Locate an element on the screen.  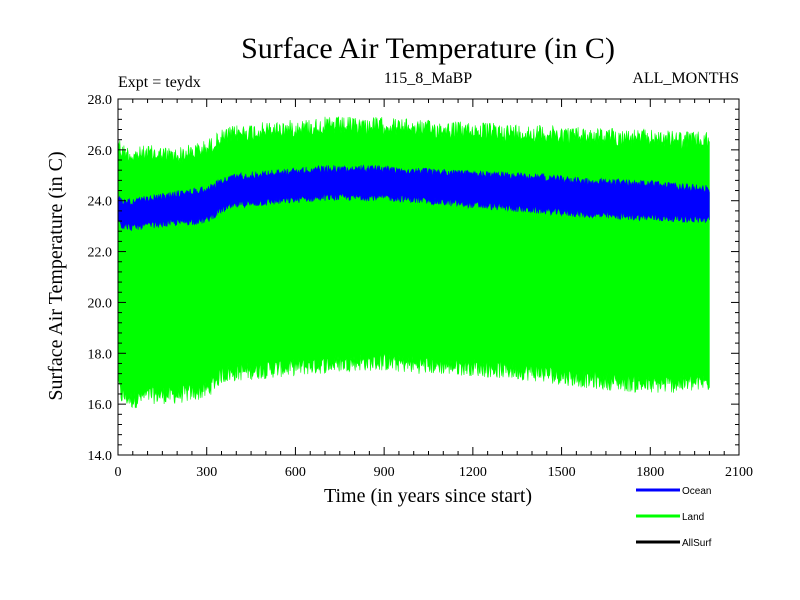
x-tick-label: 1800 is located at coordinates (650, 472).